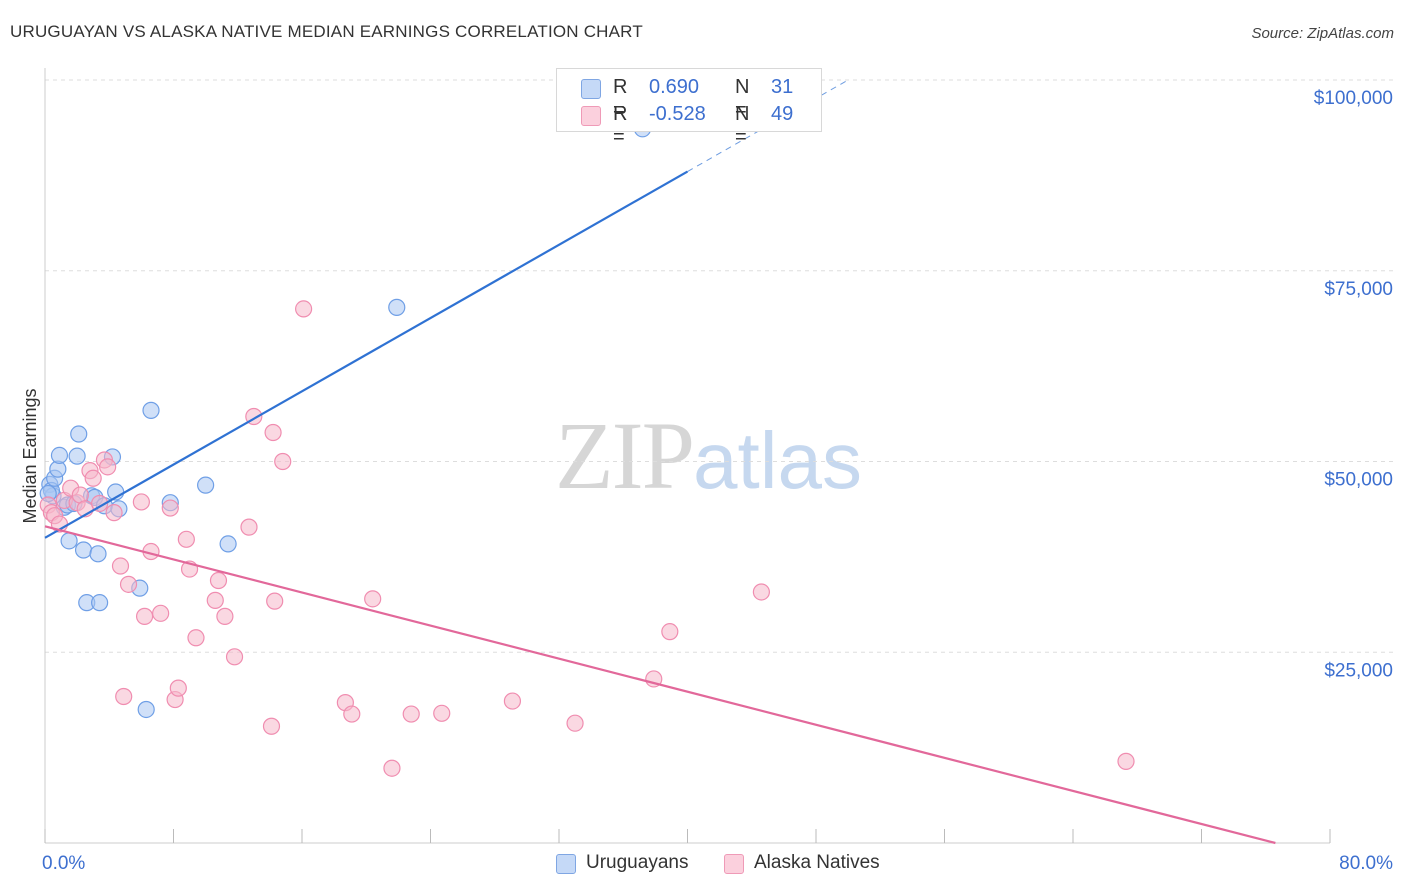 The height and width of the screenshot is (892, 1406). I want to click on watermark-zip: ZIP, so click(625, 455).